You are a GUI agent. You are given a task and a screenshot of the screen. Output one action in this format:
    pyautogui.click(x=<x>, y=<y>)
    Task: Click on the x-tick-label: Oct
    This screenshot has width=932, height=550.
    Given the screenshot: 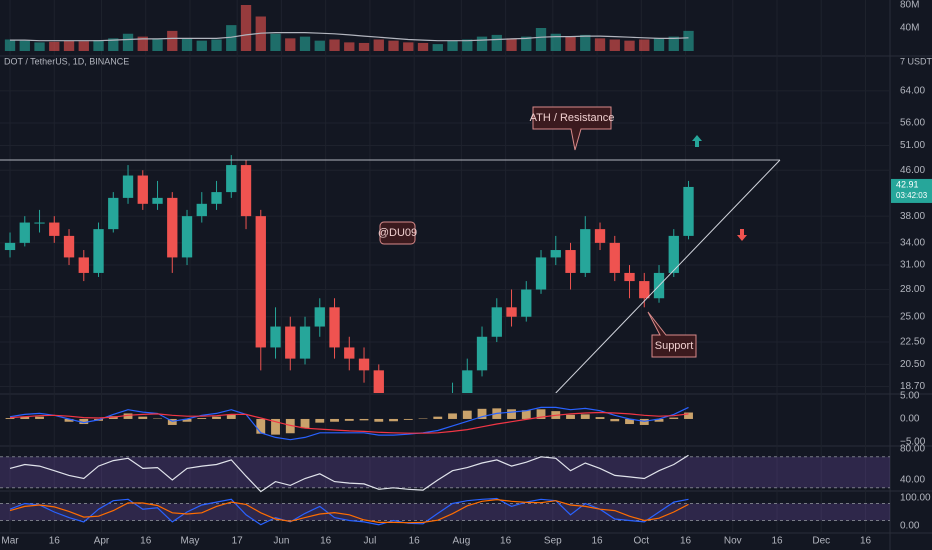 What is the action you would take?
    pyautogui.click(x=642, y=541)
    